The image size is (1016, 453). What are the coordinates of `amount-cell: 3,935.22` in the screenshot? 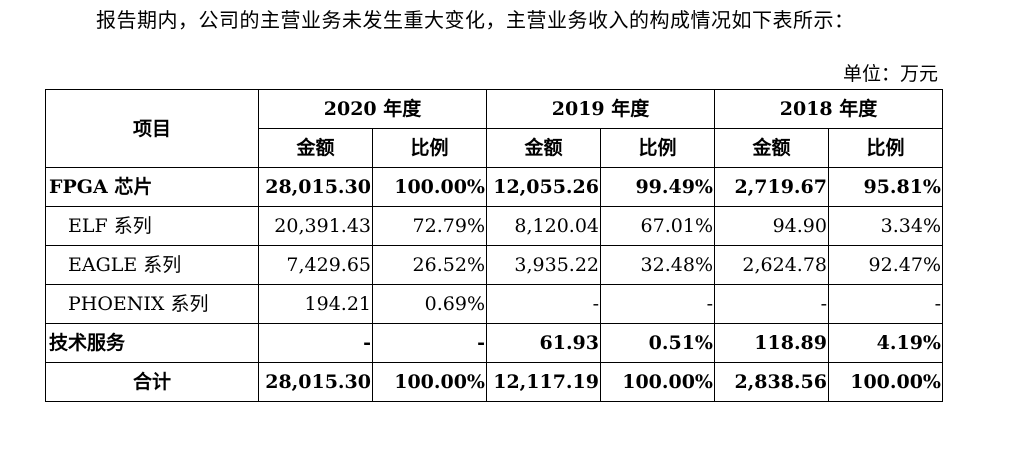 It's located at (543, 265).